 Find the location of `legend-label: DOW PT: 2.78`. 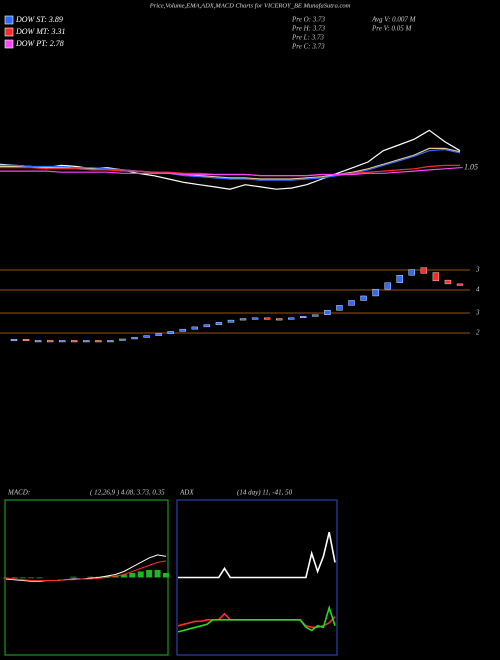

legend-label: DOW PT: 2.78 is located at coordinates (39, 43).